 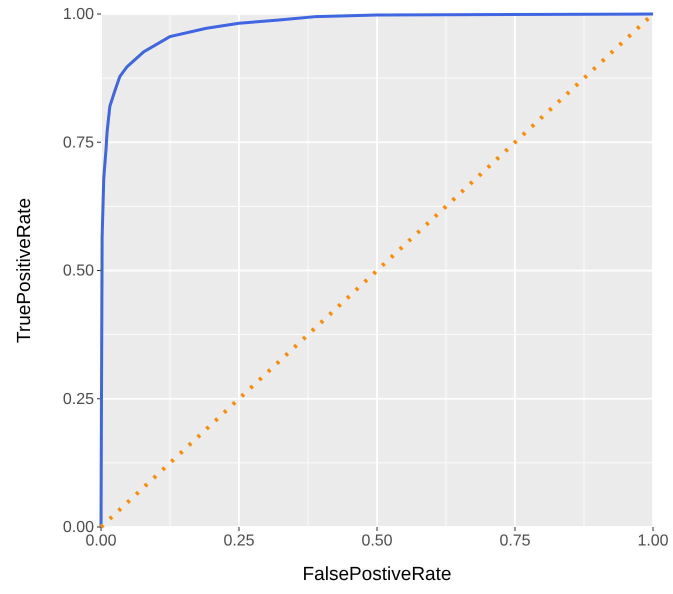 I want to click on y-tick-label: 0.75, so click(x=78, y=143).